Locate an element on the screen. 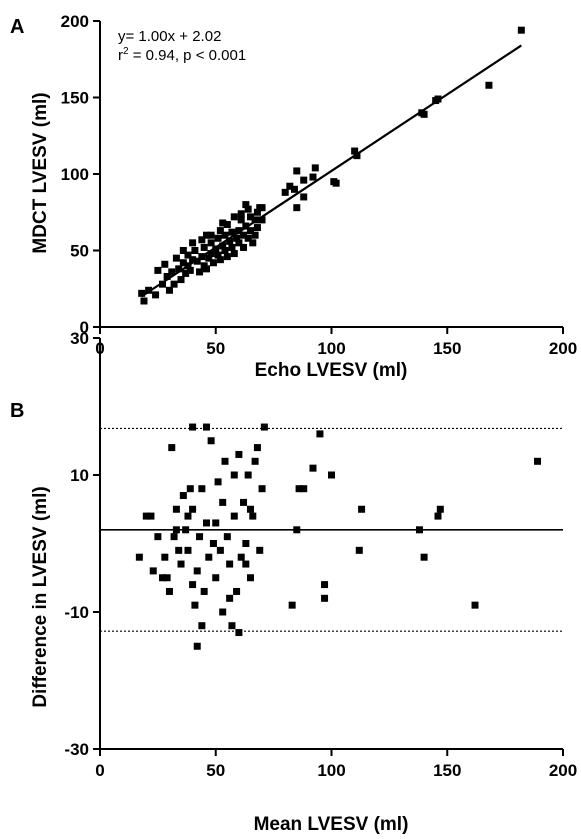 This screenshot has height=839, width=581. panel-a-x-axis-title: Echo LVESV (ml) is located at coordinates (331, 370).